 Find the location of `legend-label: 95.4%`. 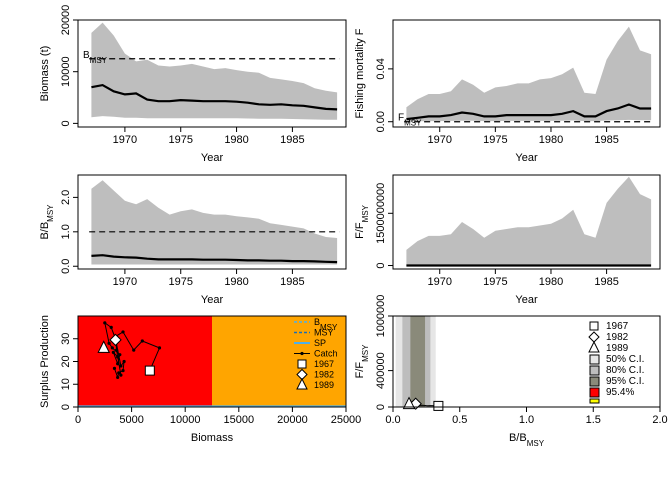

legend-label: 95.4% is located at coordinates (620, 392).